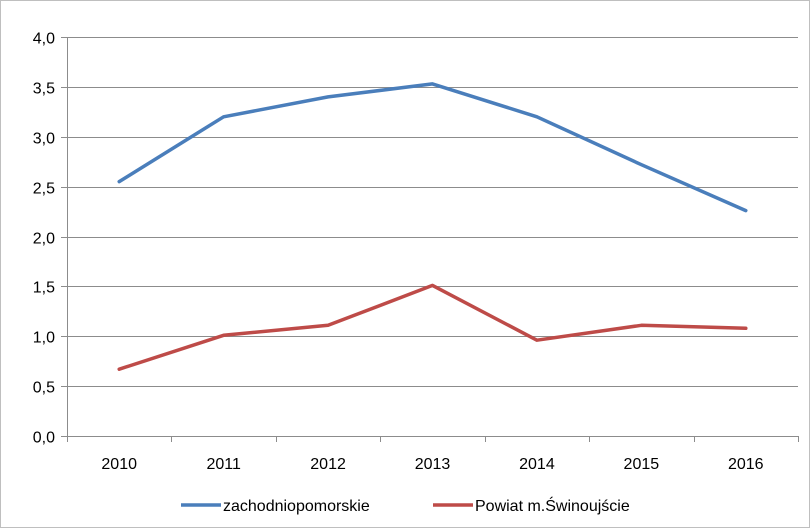  I want to click on y-tick-label: 3,0, so click(44, 139).